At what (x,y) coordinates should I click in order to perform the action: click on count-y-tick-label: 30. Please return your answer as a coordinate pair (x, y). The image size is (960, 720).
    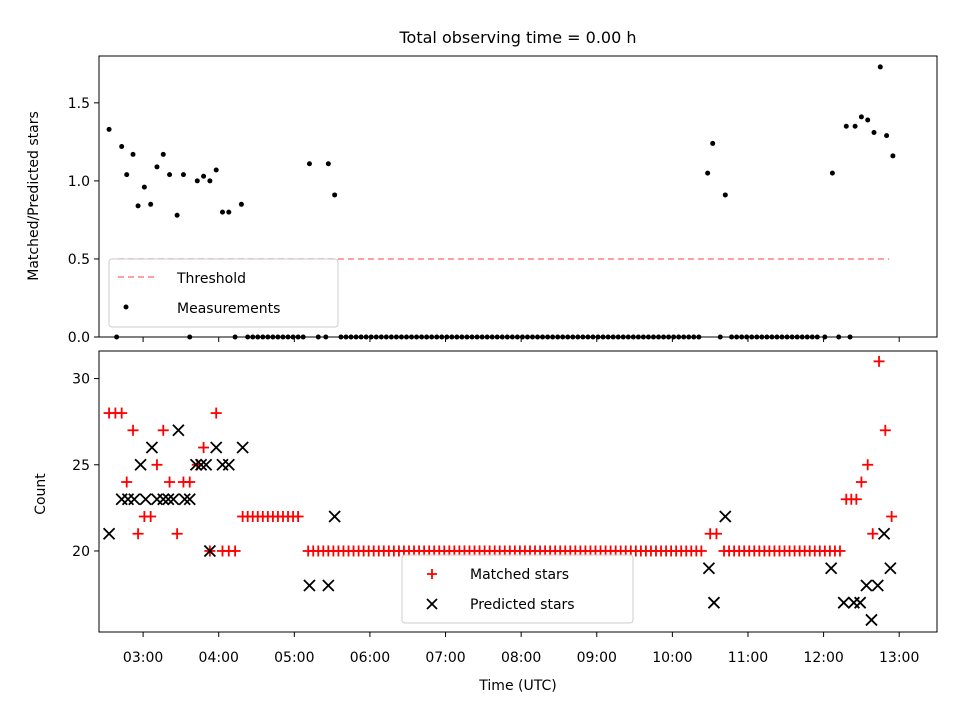
    Looking at the image, I should click on (81, 380).